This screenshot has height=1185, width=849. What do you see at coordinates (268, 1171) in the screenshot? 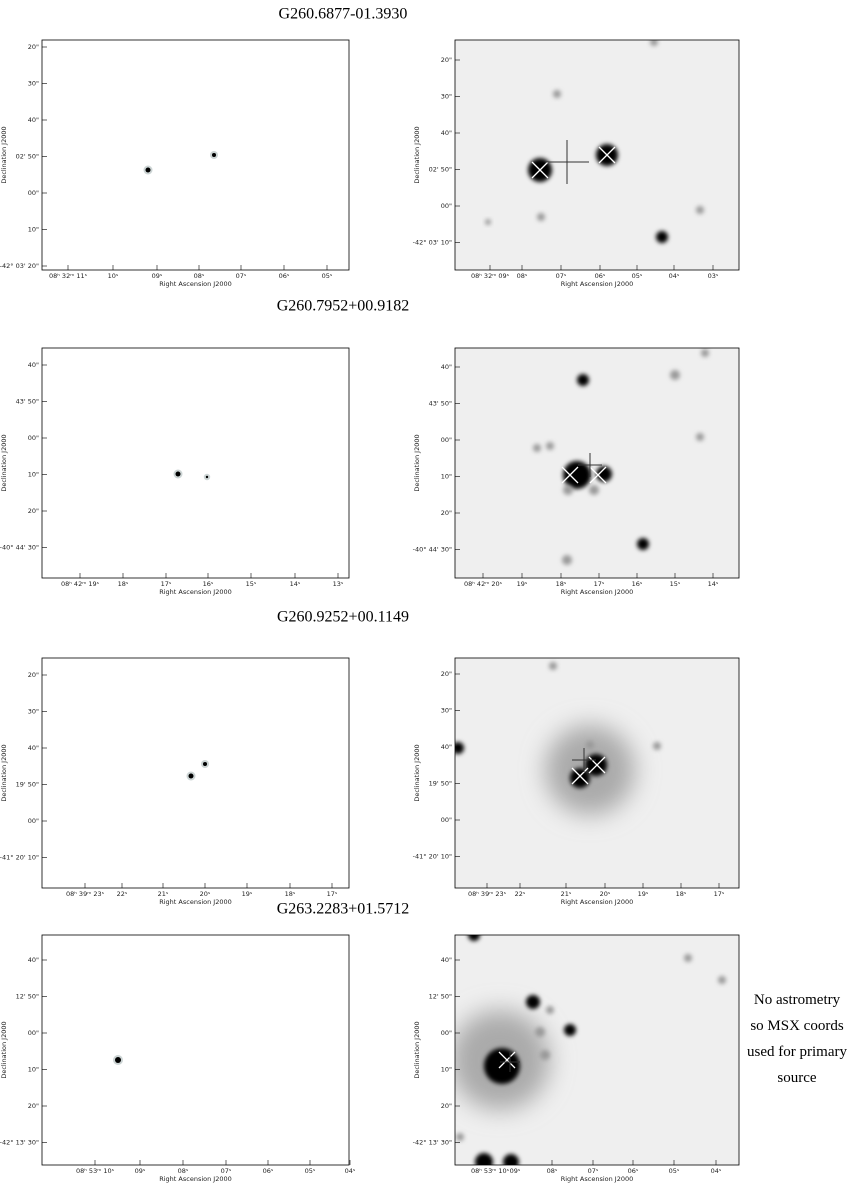
I see `x-tick-label: 06ˢ` at bounding box center [268, 1171].